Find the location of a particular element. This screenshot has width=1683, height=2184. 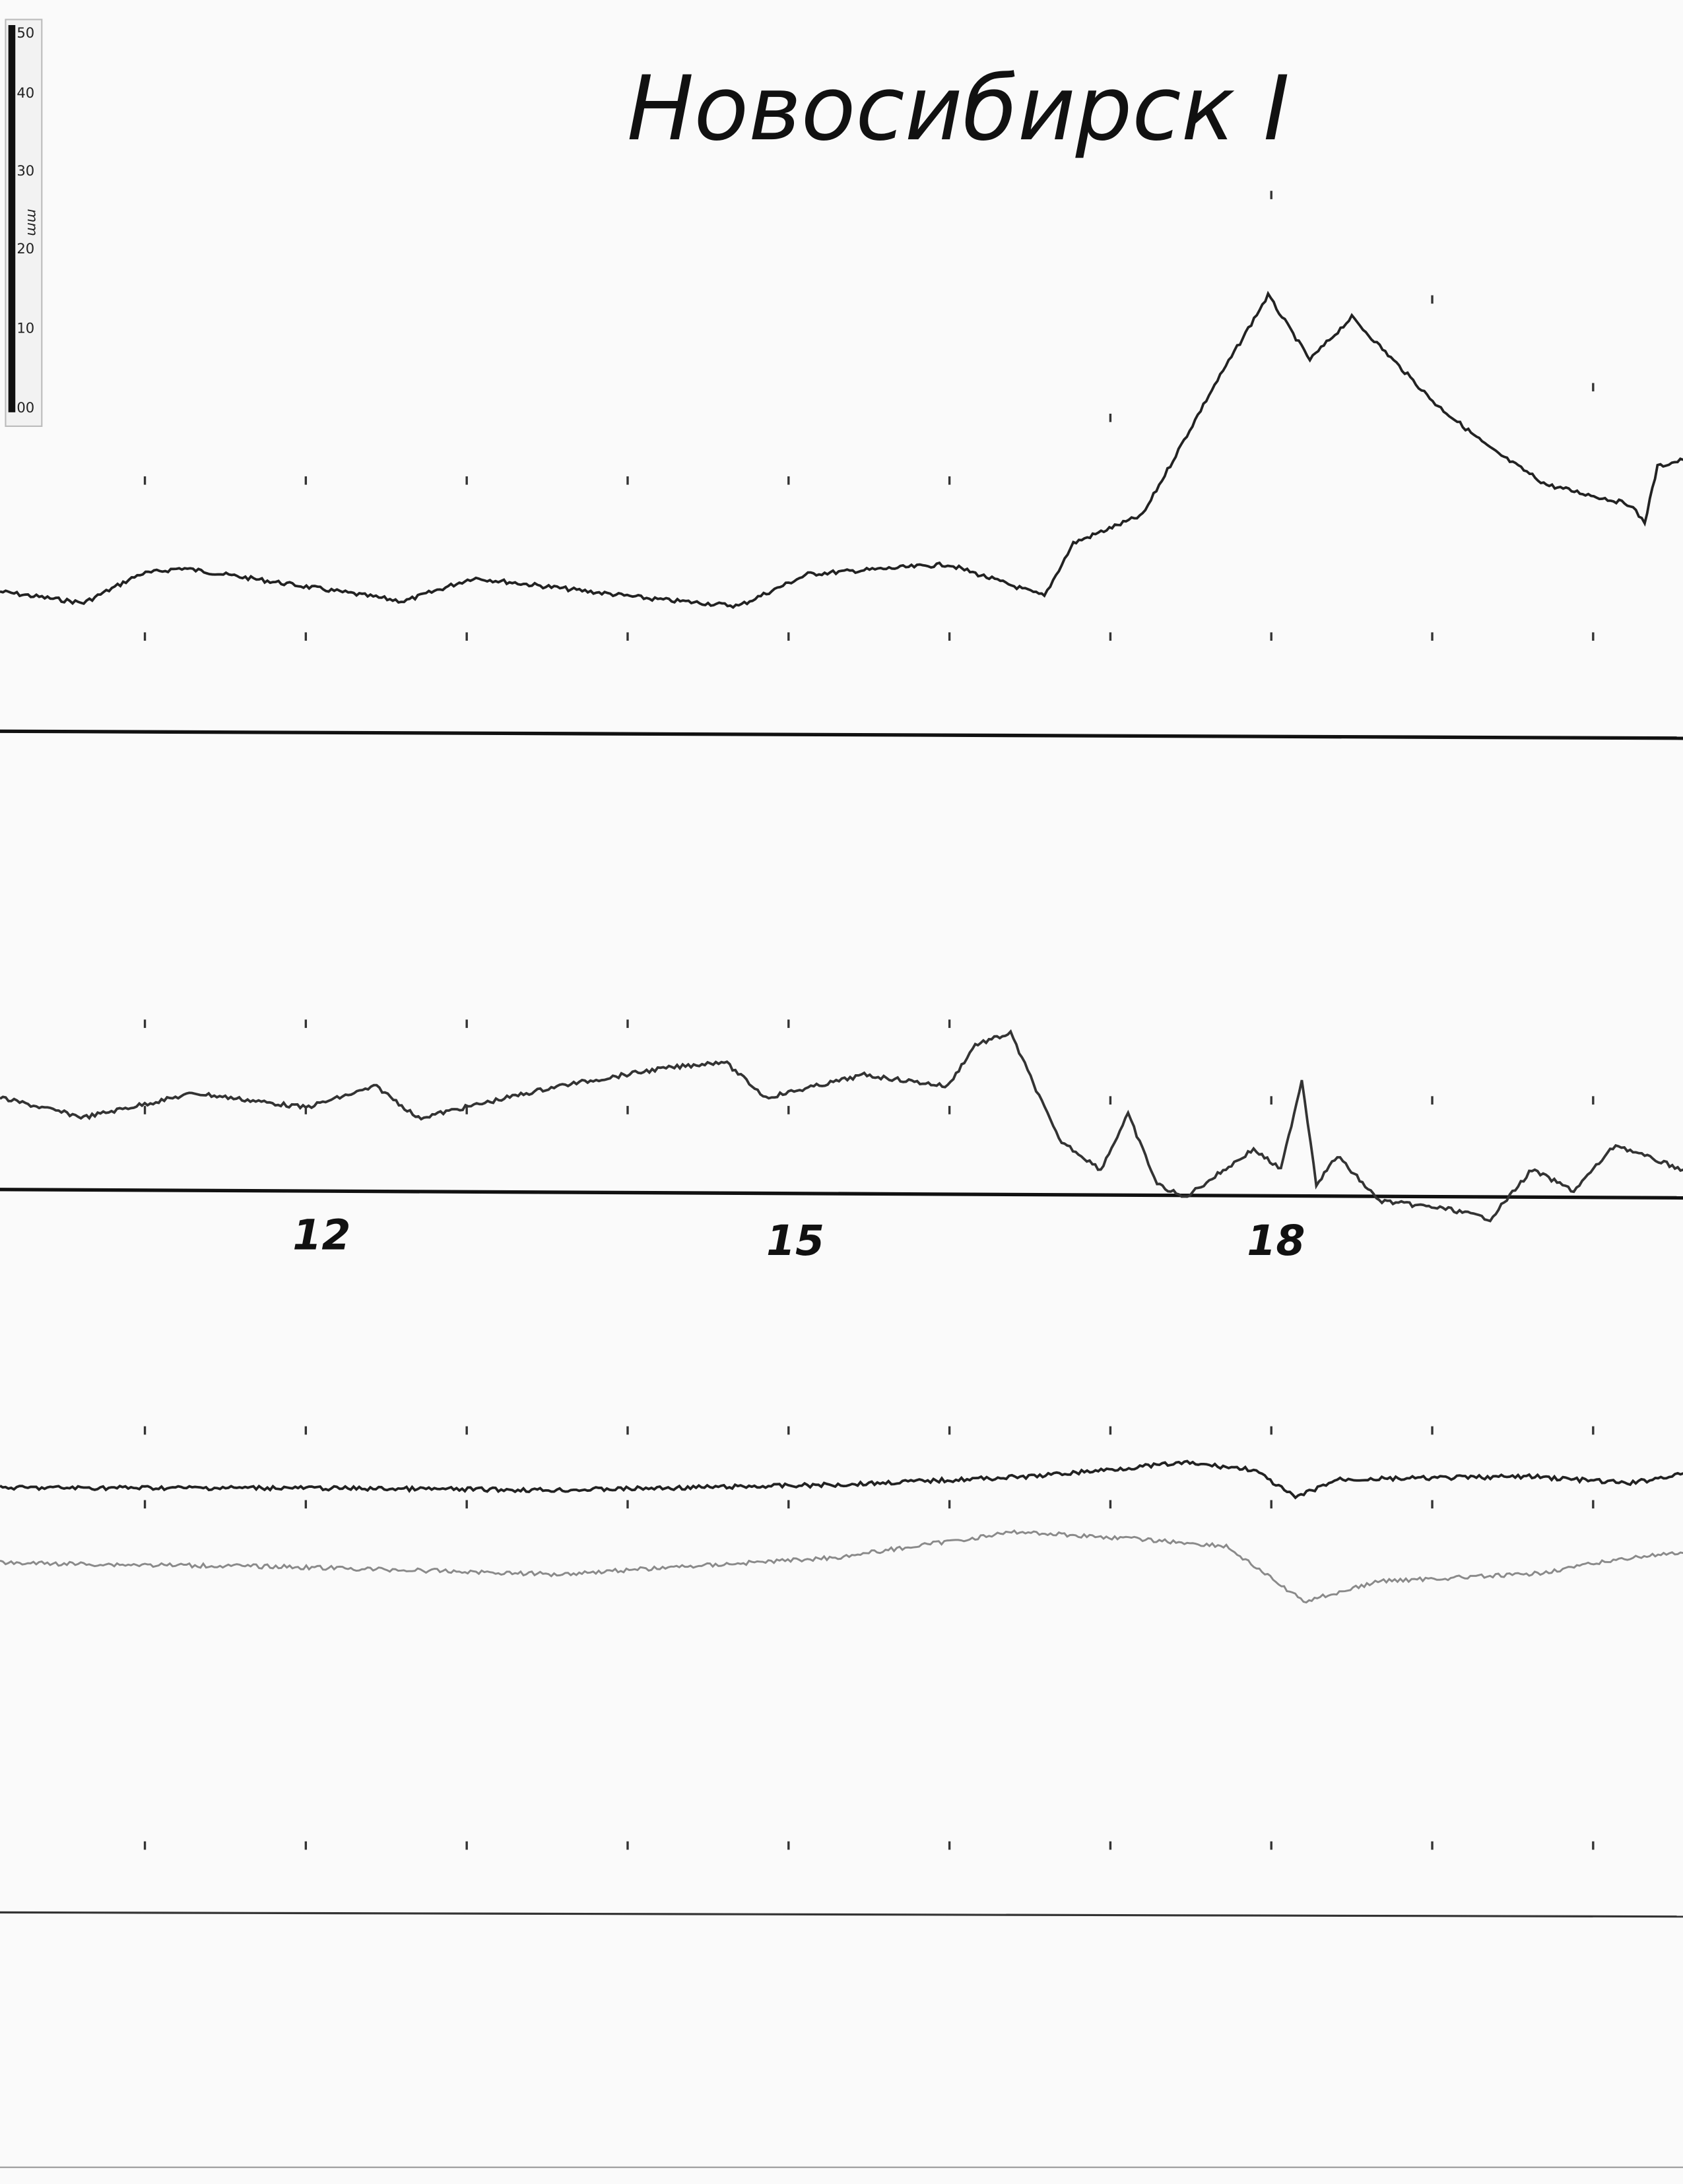

scale-bar: 50 40 30 20 10 00 mm is located at coordinates (24, 223).